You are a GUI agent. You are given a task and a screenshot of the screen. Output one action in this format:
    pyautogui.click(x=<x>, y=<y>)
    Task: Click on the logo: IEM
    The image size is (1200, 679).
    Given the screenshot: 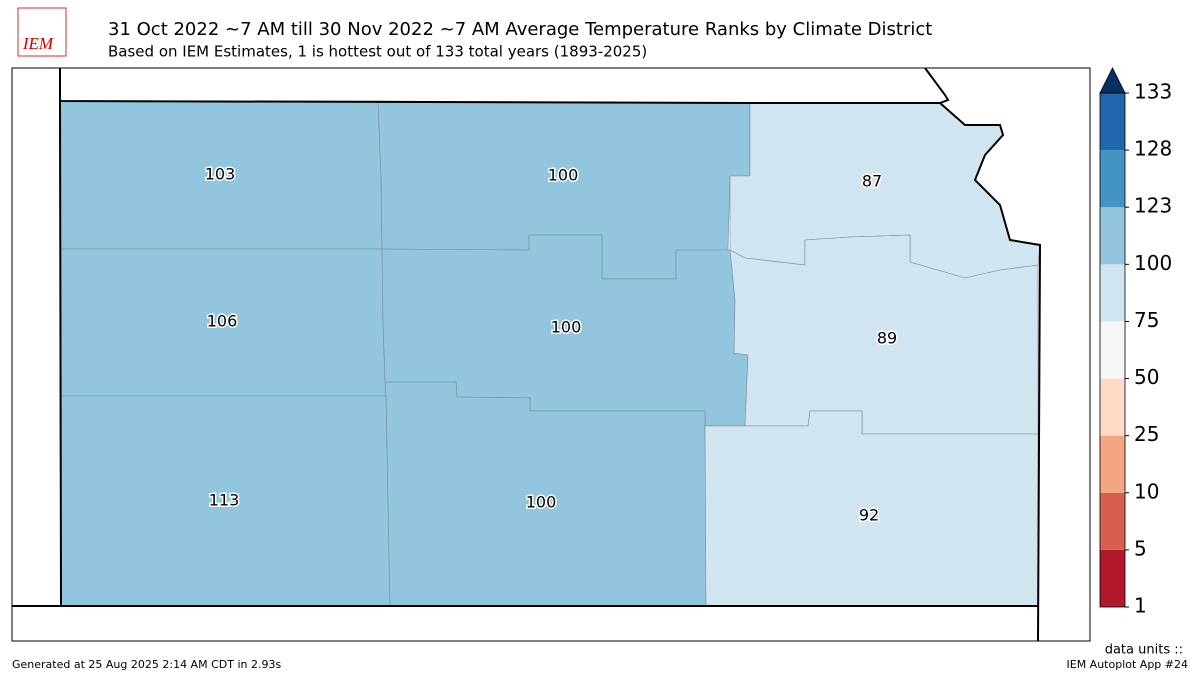 What is the action you would take?
    pyautogui.click(x=38, y=43)
    